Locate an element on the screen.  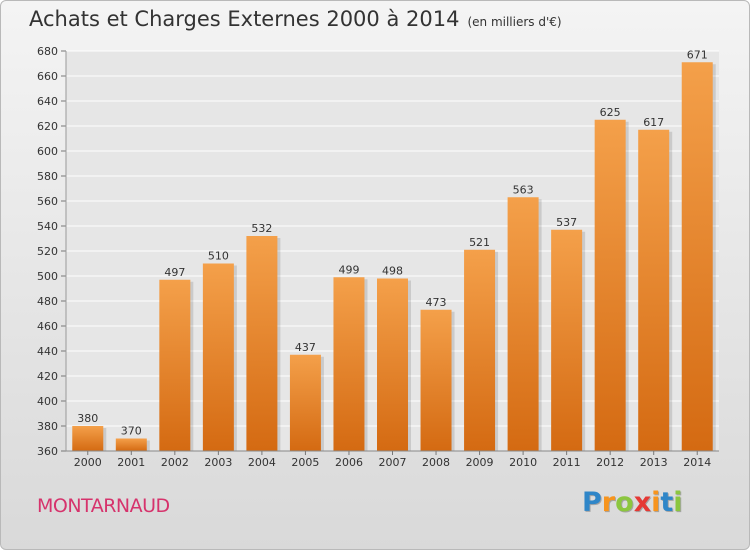
chart-title-text: Achats et Charges Externes 2000 à 2014 is located at coordinates (244, 19).